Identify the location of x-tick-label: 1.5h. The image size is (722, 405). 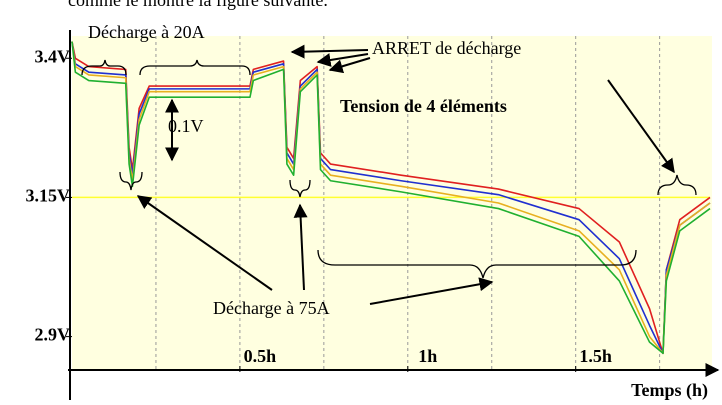
(595, 356).